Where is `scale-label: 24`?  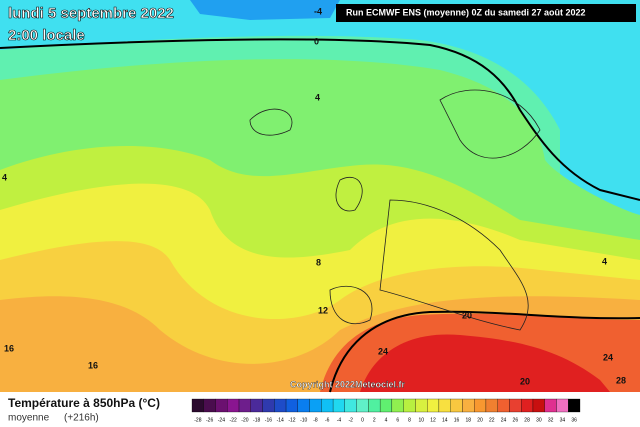 scale-label: 24 is located at coordinates (504, 420).